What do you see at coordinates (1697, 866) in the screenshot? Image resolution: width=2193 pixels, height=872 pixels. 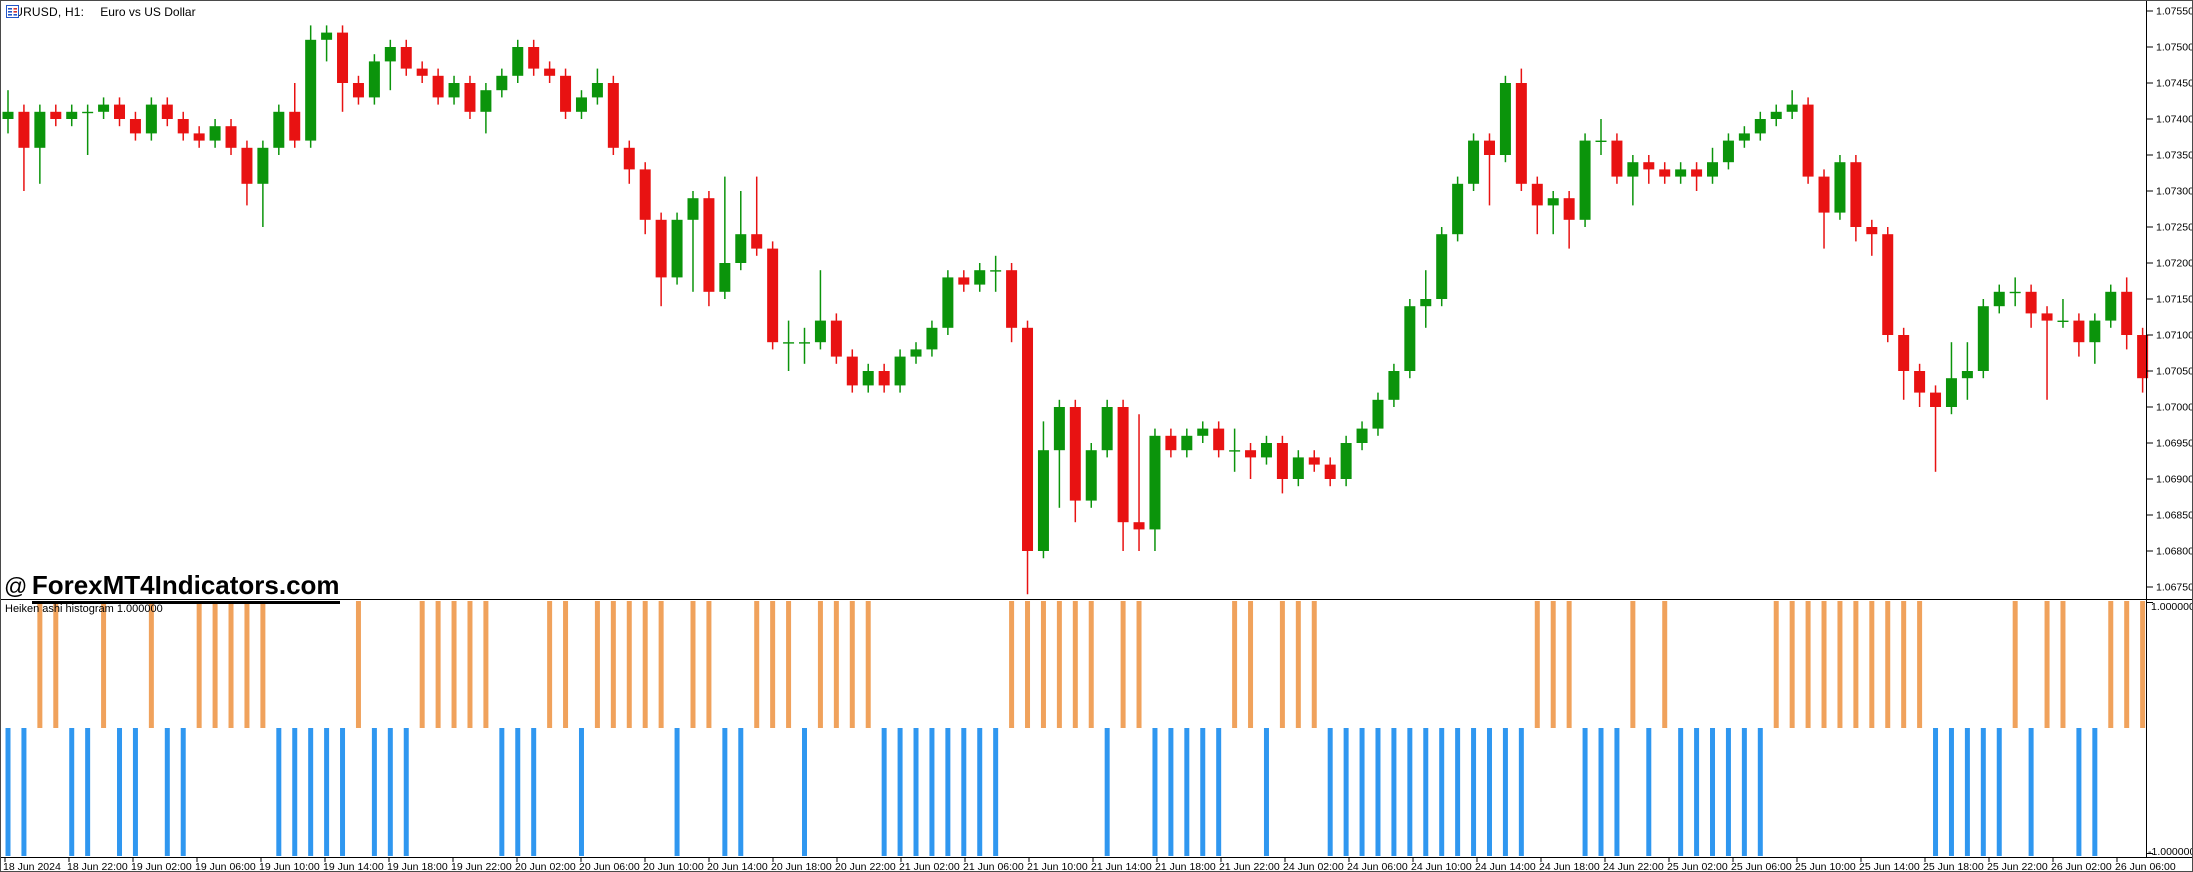 I see `svg-text: 25 Jun 02:00` at bounding box center [1697, 866].